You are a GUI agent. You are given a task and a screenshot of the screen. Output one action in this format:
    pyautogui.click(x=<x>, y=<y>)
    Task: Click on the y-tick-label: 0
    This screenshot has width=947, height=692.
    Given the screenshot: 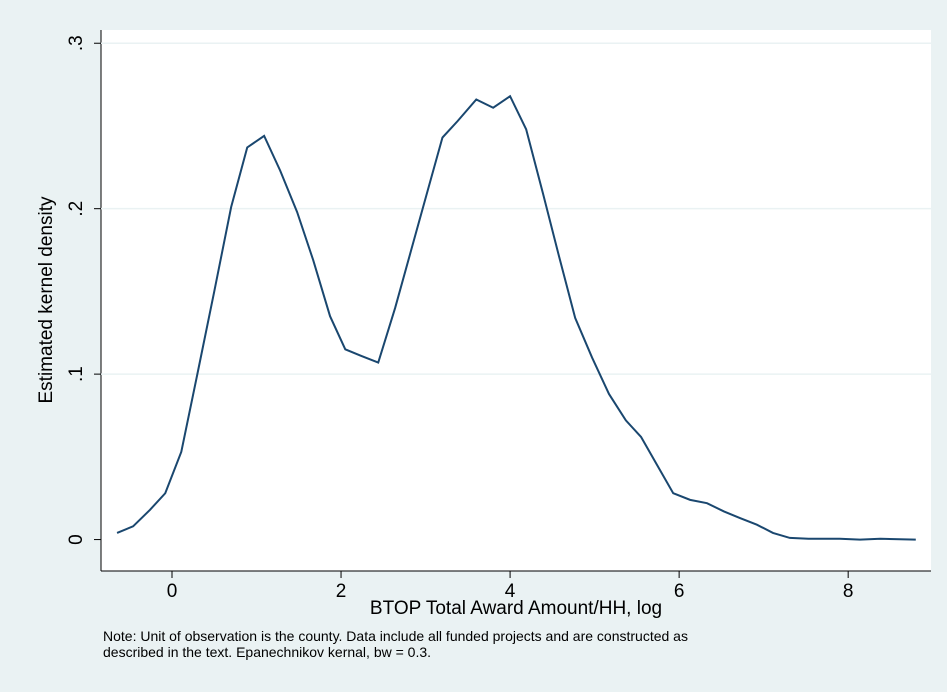 What is the action you would take?
    pyautogui.click(x=76, y=539)
    